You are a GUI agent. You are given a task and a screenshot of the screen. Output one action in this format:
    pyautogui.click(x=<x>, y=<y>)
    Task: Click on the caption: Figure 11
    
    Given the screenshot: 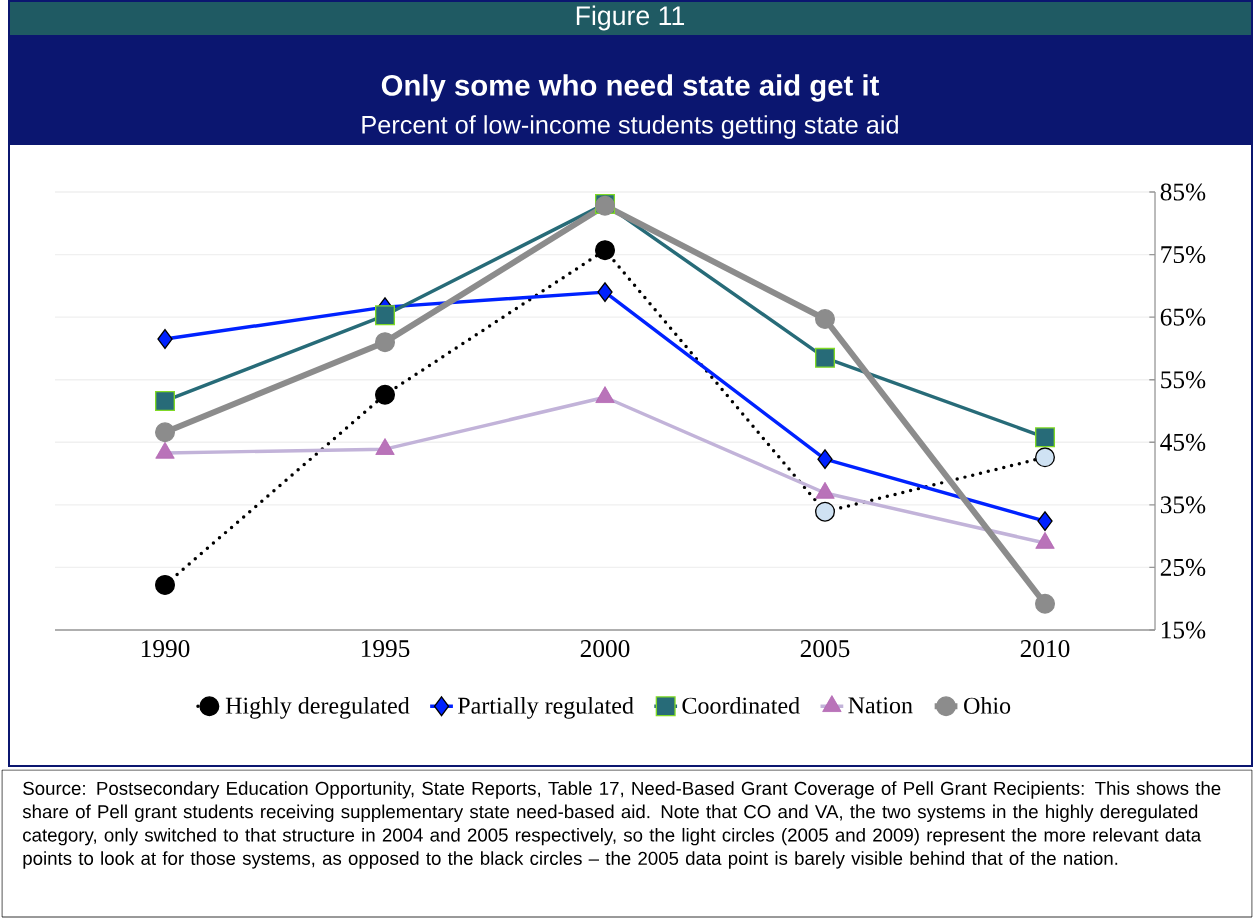 What is the action you would take?
    pyautogui.click(x=630, y=18)
    